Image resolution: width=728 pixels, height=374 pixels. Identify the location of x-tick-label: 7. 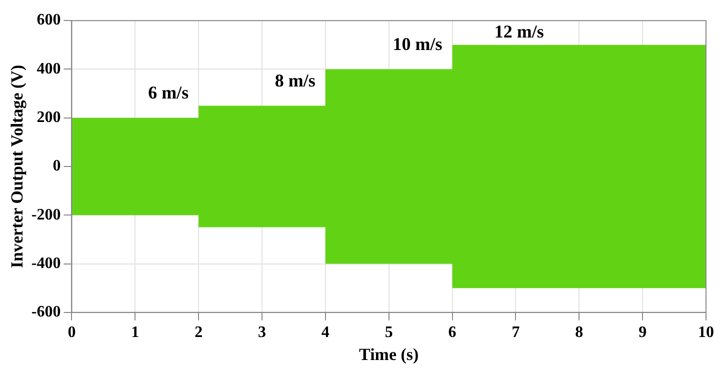
(516, 333).